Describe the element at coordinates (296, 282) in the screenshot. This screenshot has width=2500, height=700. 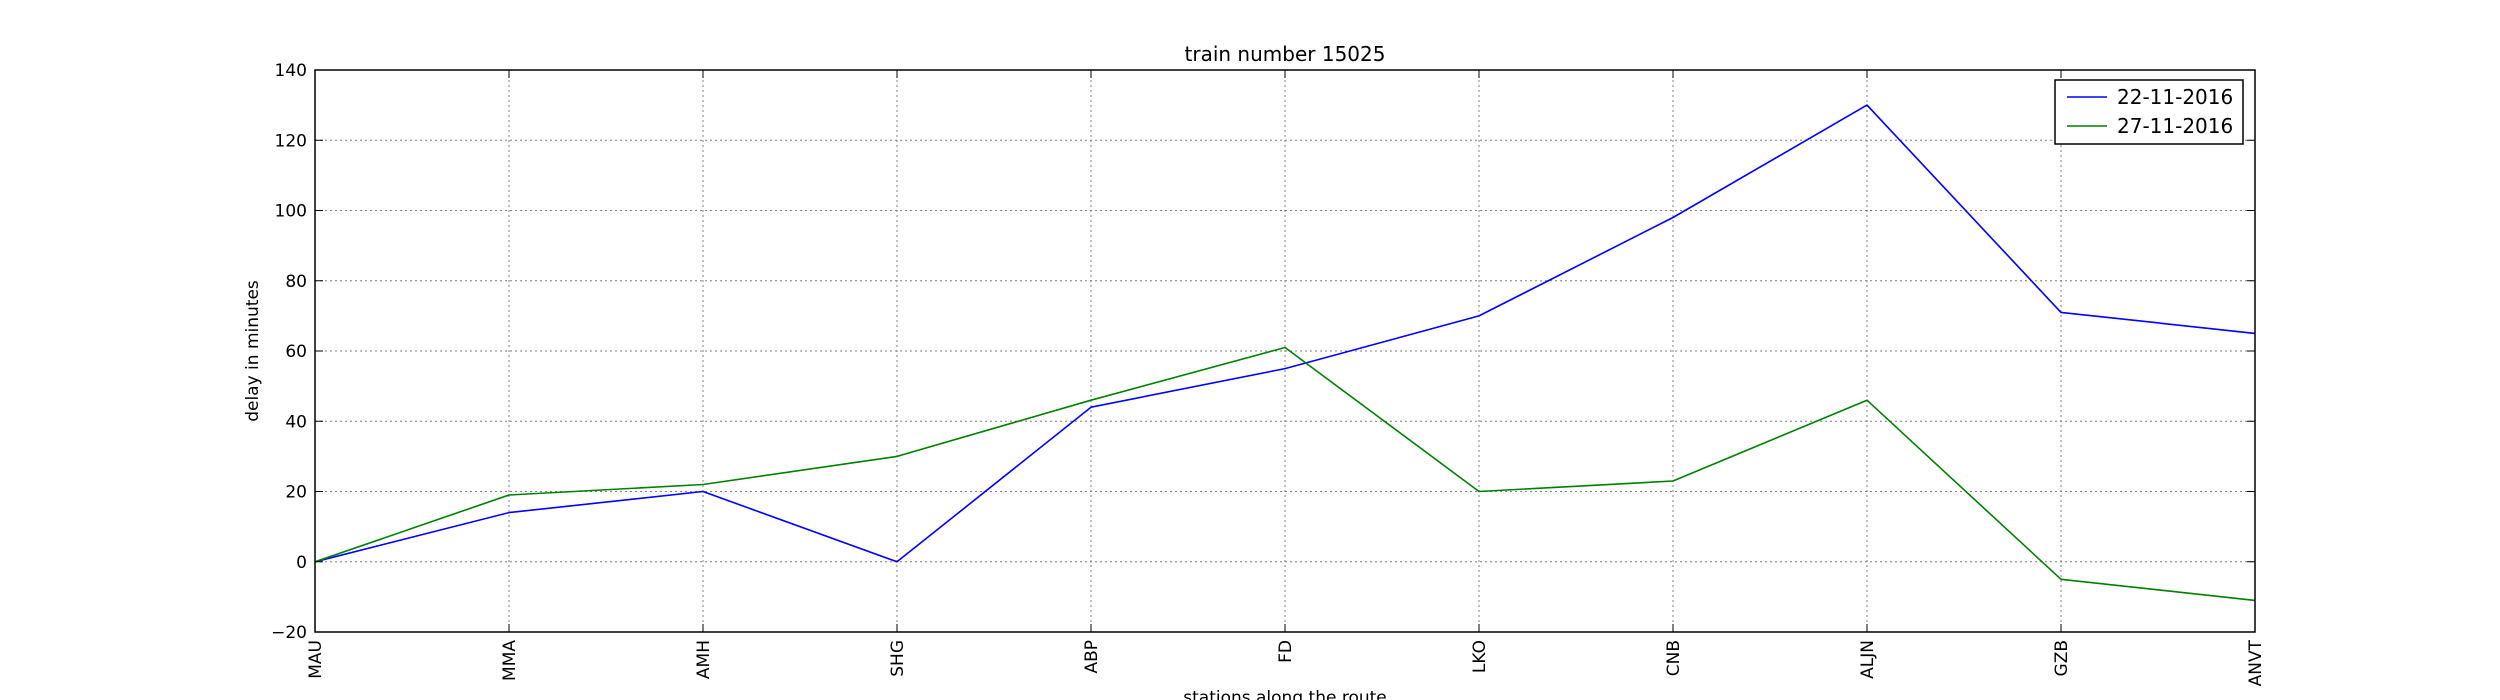
I see `y-tick-label: 80` at that location.